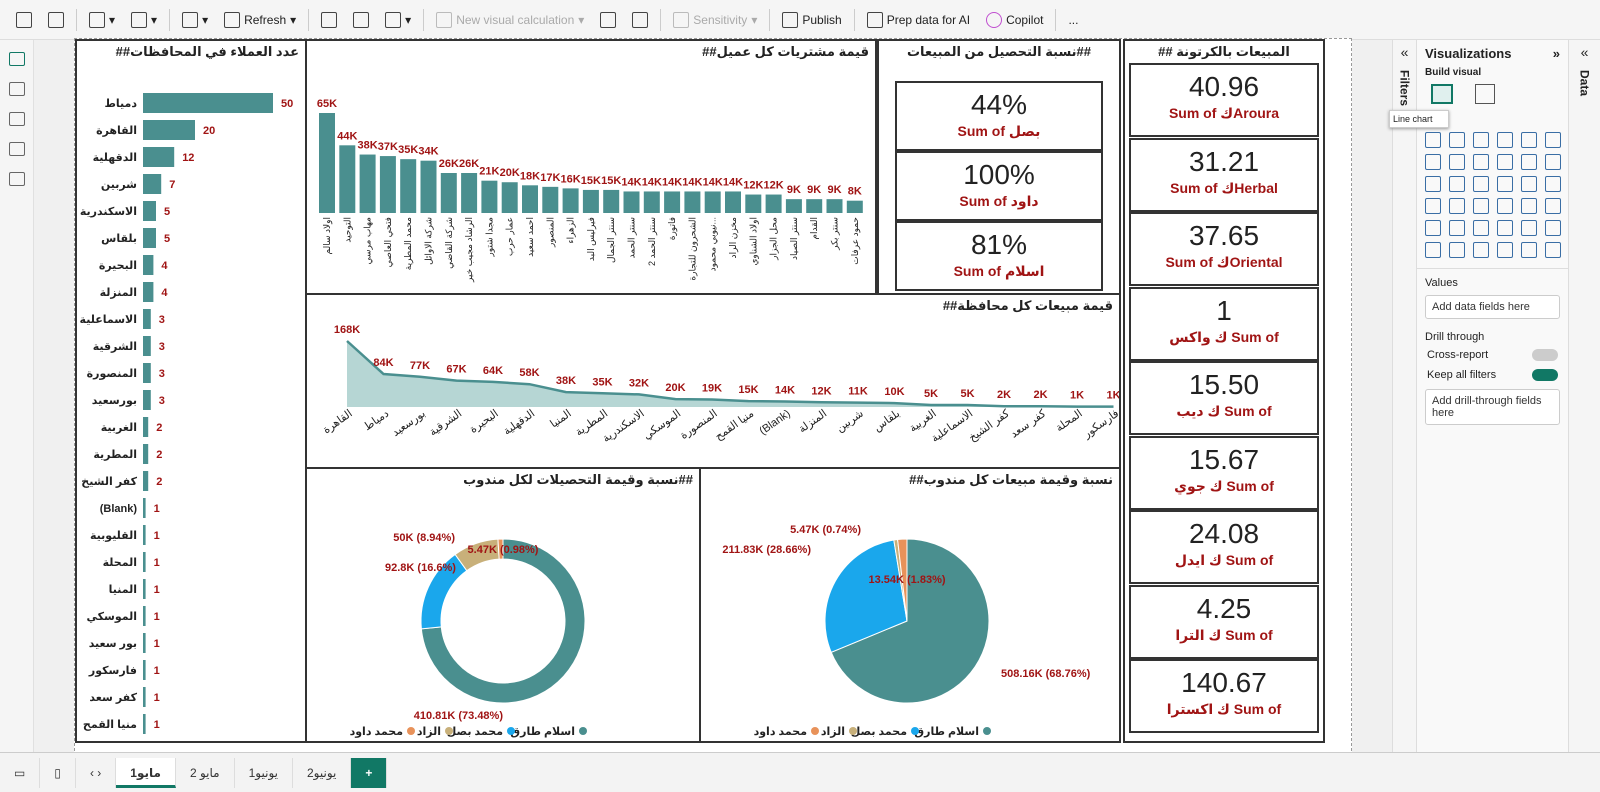 The image size is (1600, 792). I want to click on filled-map-icon, so click(1433, 206).